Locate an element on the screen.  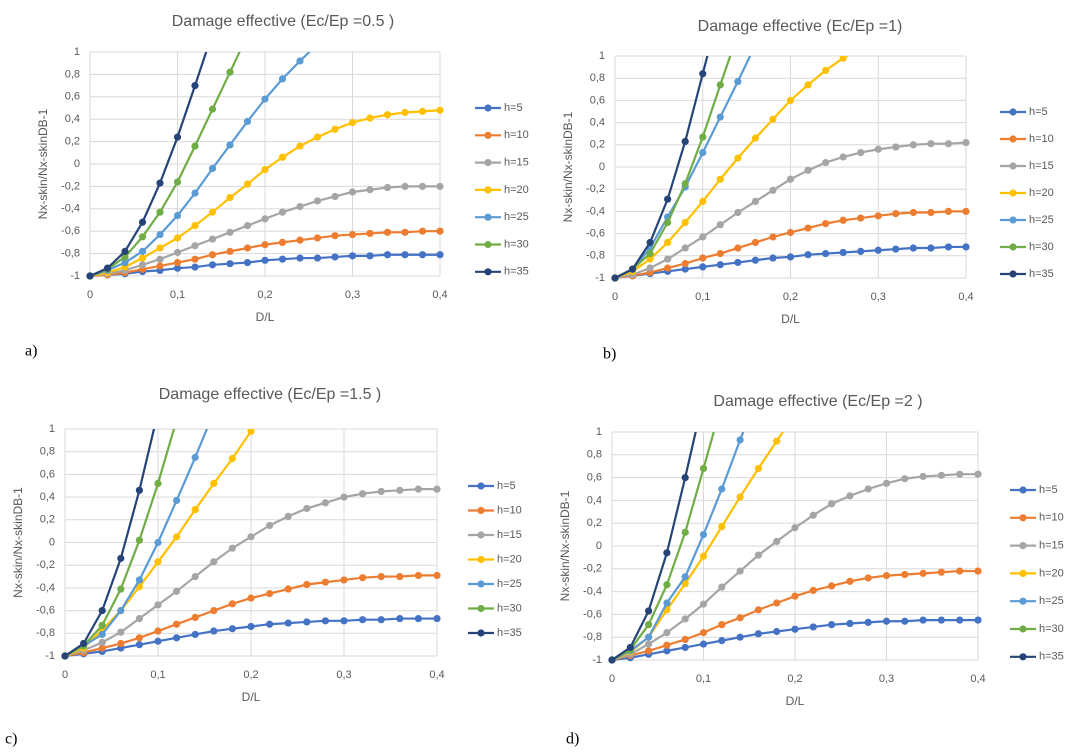
y-tick-label: 1 is located at coordinates (599, 432).